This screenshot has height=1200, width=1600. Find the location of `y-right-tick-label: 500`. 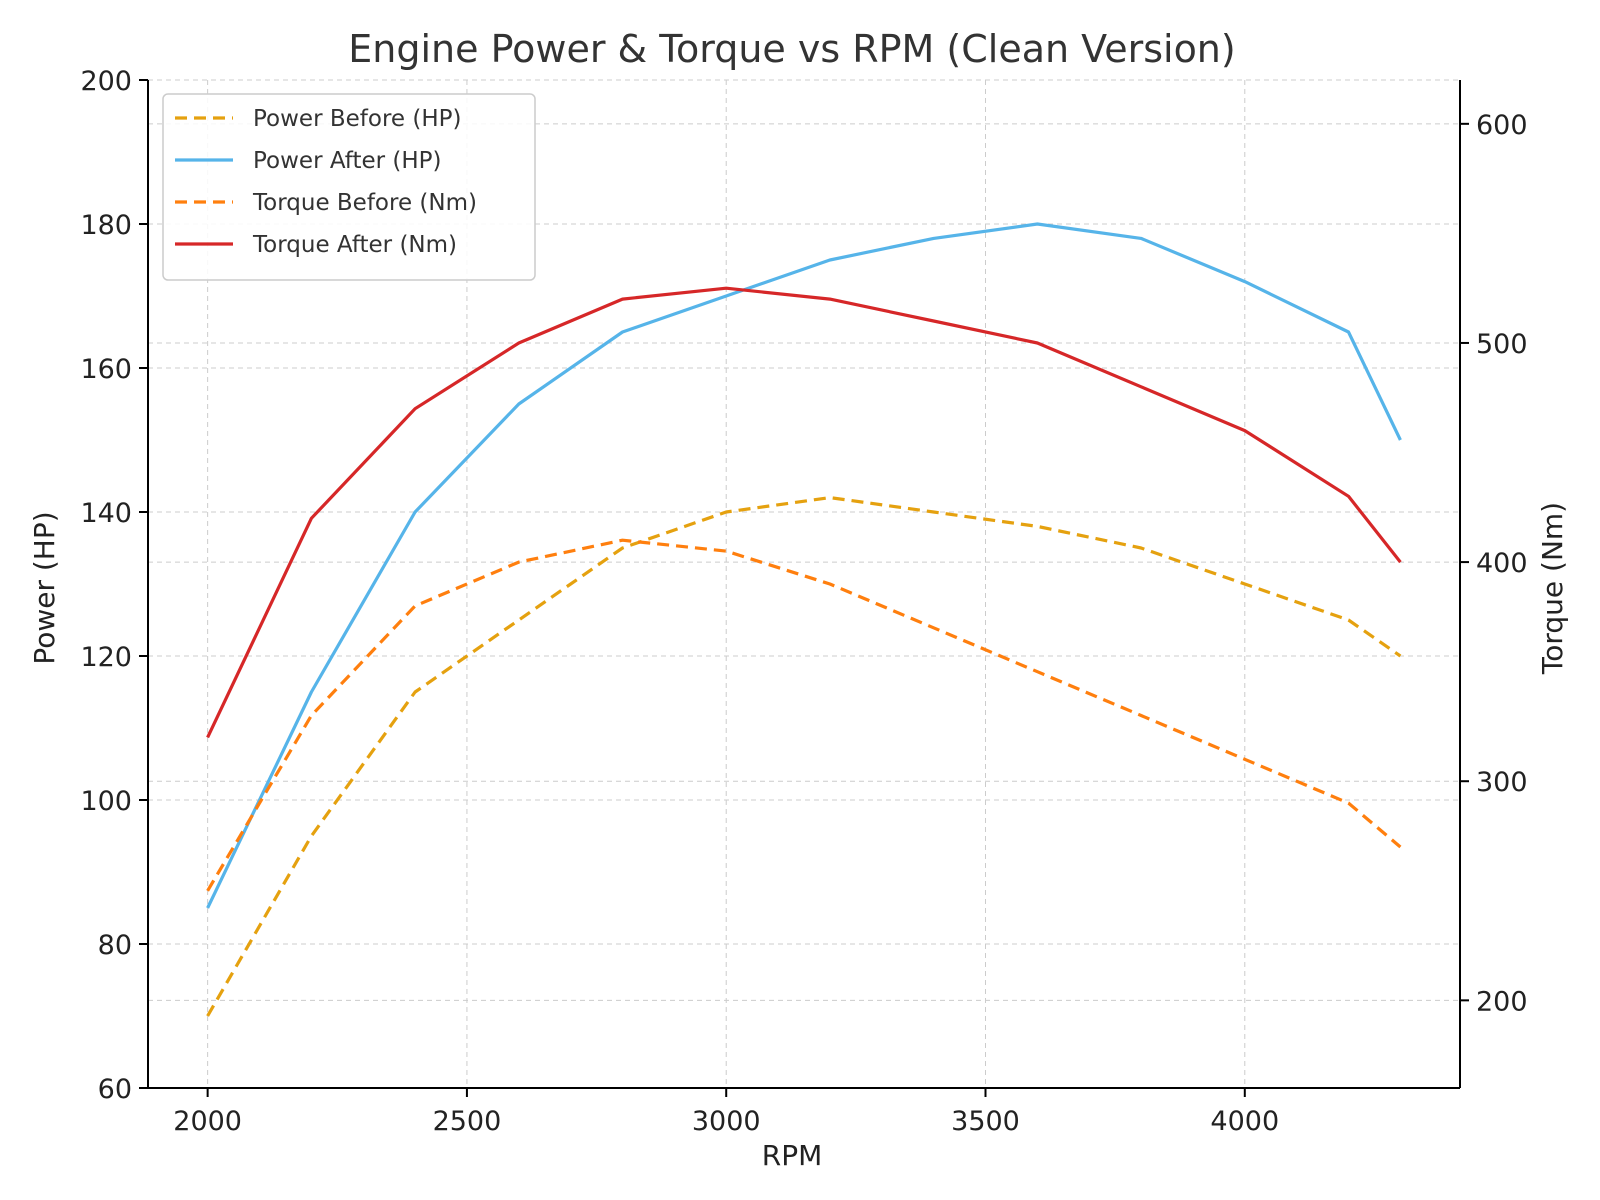

y-right-tick-label: 500 is located at coordinates (1502, 344).